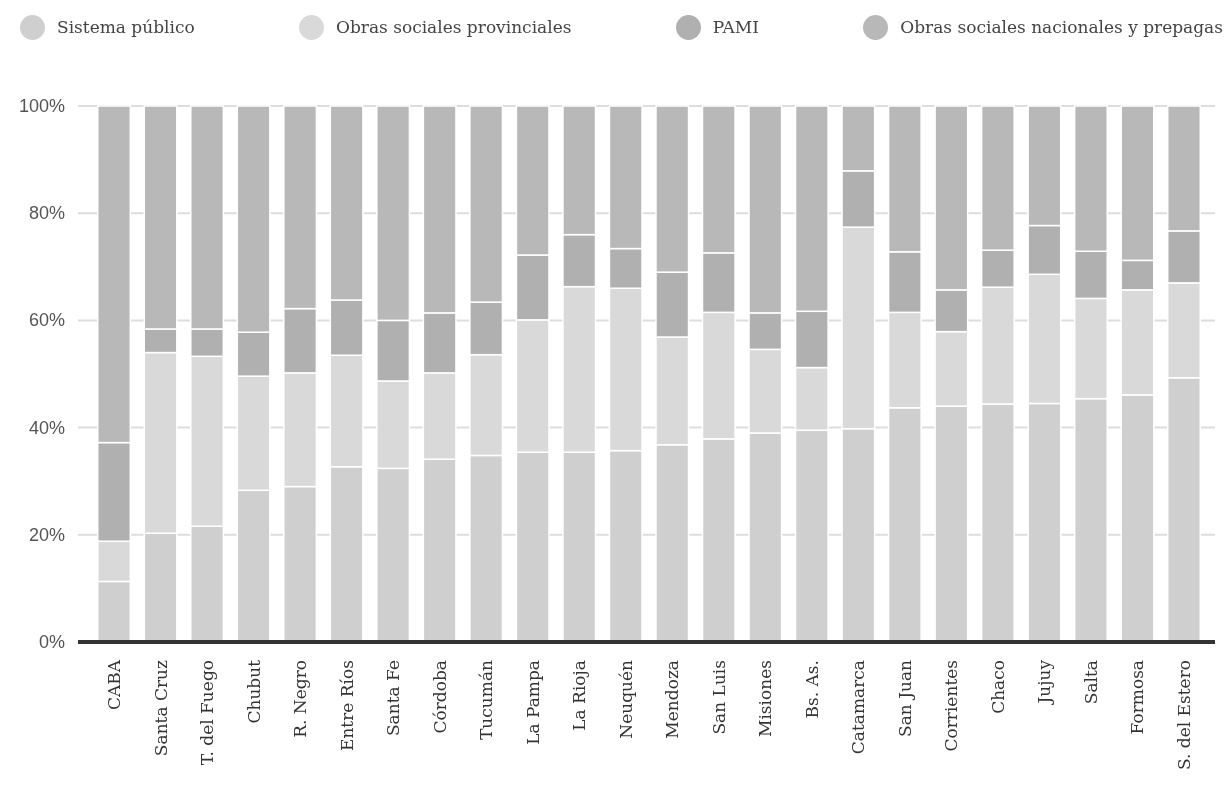 This screenshot has height=805, width=1225. Describe the element at coordinates (114, 685) in the screenshot. I see `x-tick-label: CABA` at that location.